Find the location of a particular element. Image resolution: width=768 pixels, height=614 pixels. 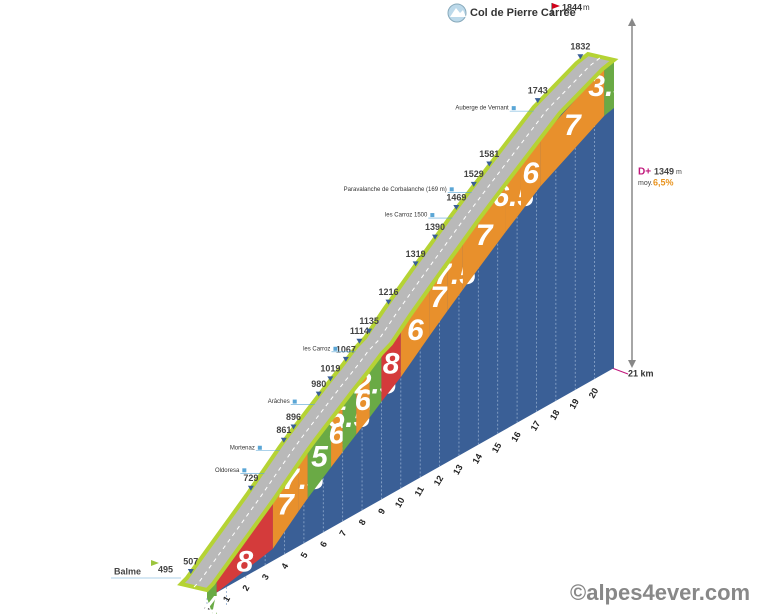

km-tick-label: 7 is located at coordinates (342, 533).